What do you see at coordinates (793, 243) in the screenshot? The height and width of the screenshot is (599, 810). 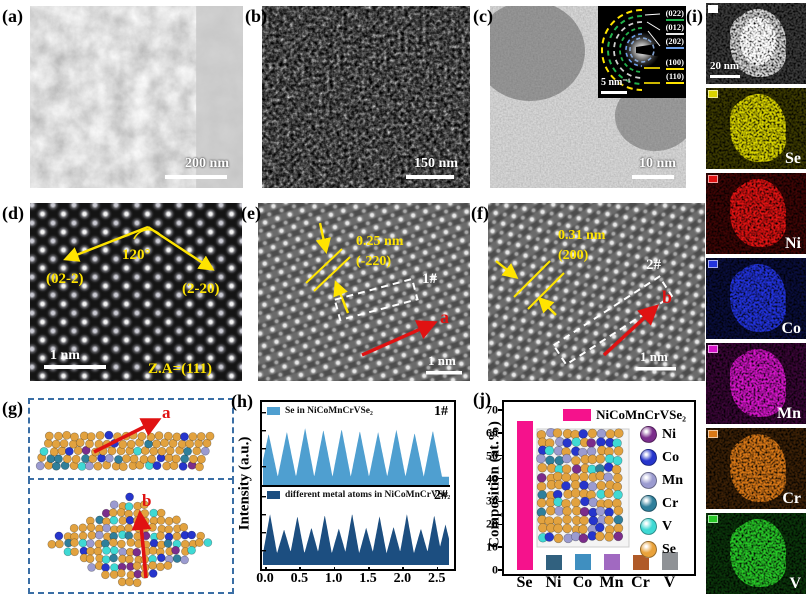 I see `map-element-label-ni: Ni` at bounding box center [793, 243].